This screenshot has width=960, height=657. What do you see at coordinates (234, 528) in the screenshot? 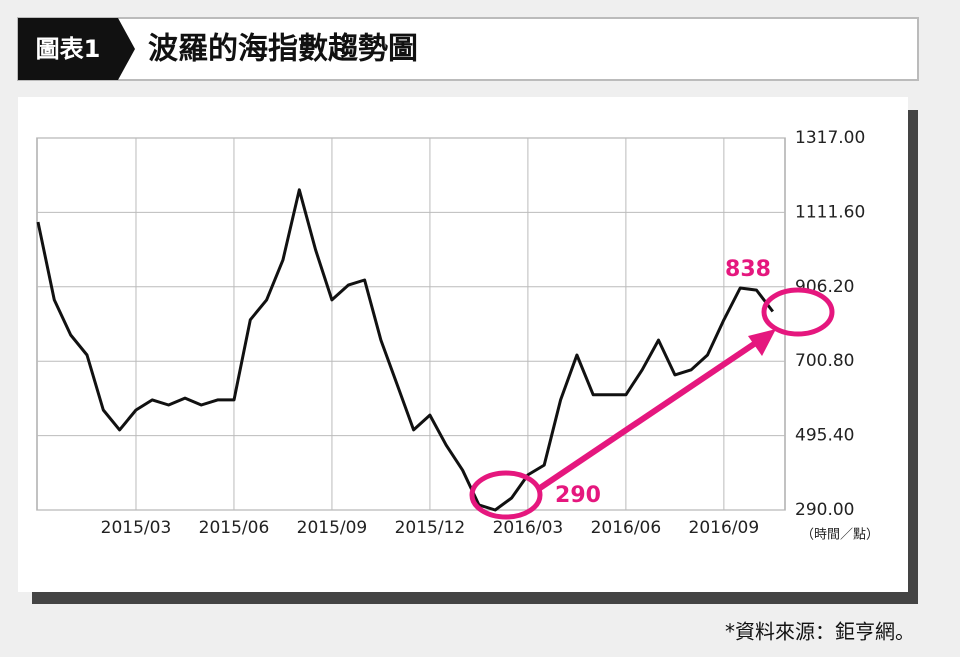
I see `x-tick-label: 2015/06` at bounding box center [234, 528].